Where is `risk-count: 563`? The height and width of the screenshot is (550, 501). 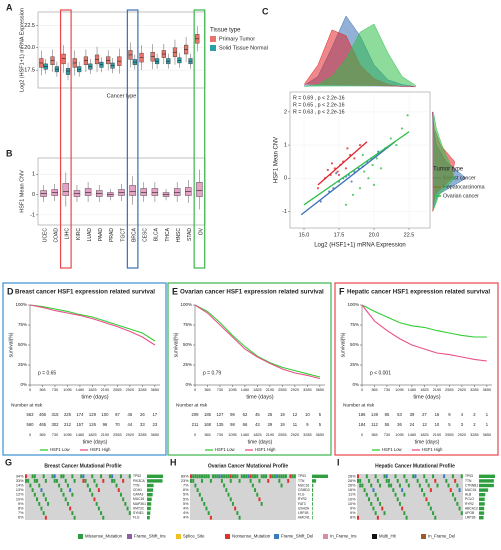 risk-count: 563 is located at coordinates (31, 414).